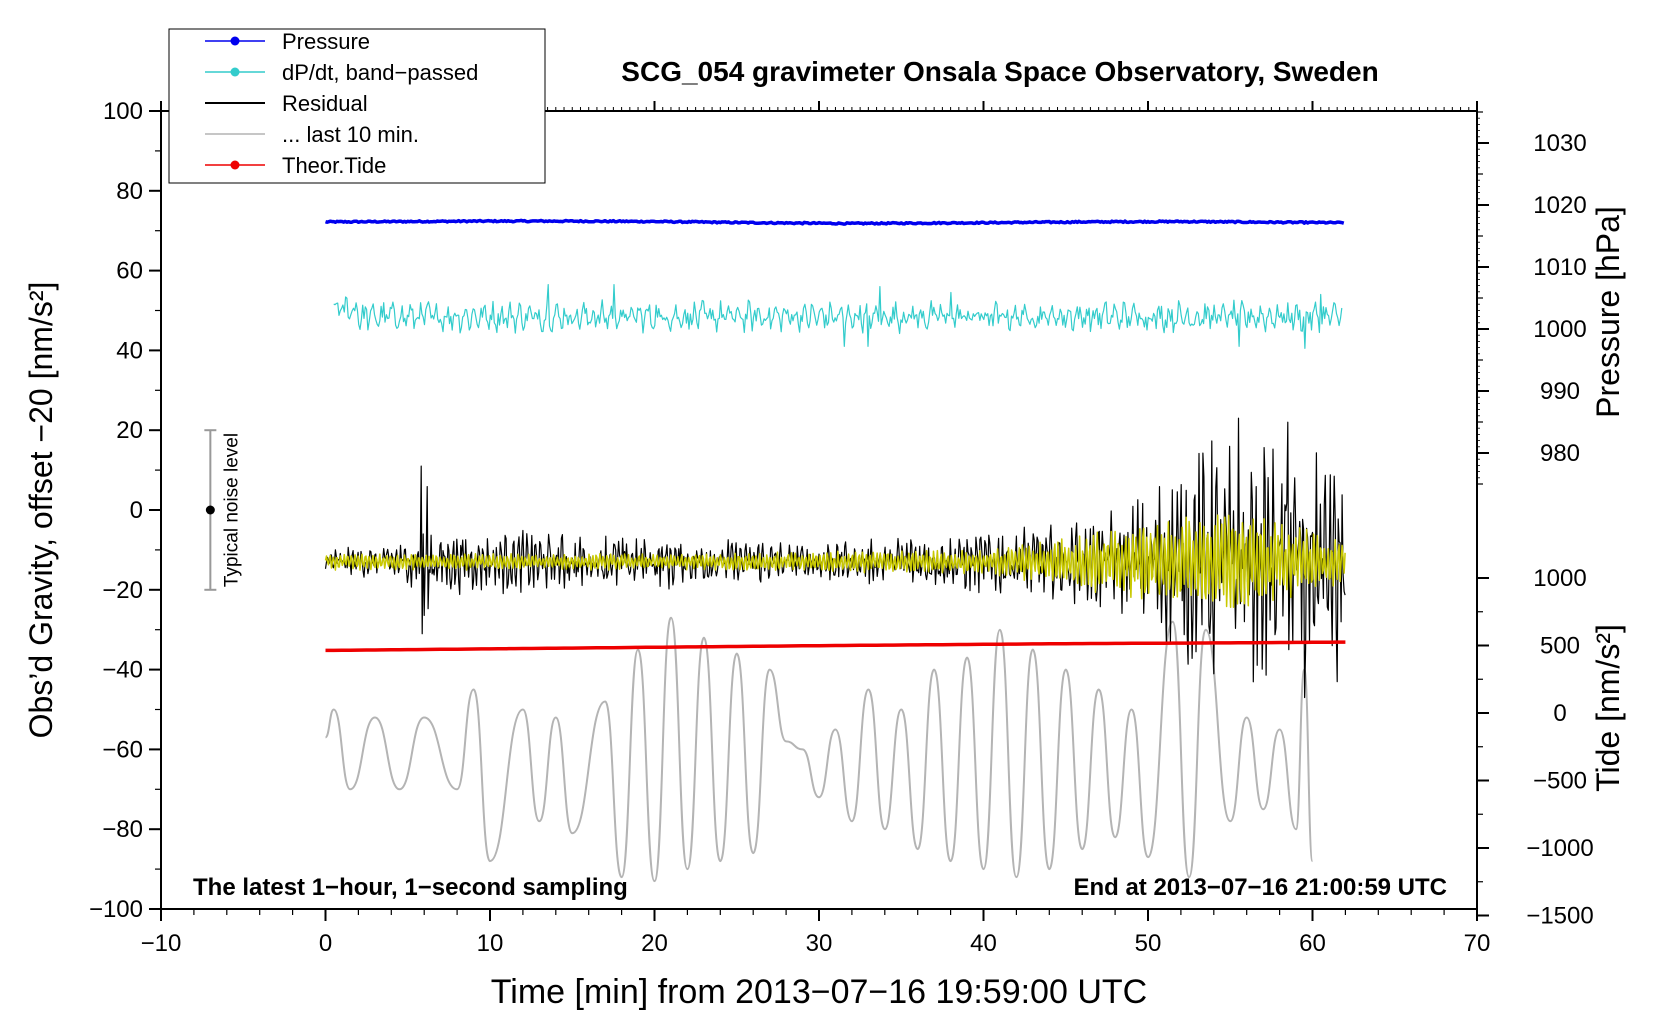 The width and height of the screenshot is (1660, 1020). Describe the element at coordinates (231, 510) in the screenshot. I see `noise-bar-label: Typical noise level` at that location.